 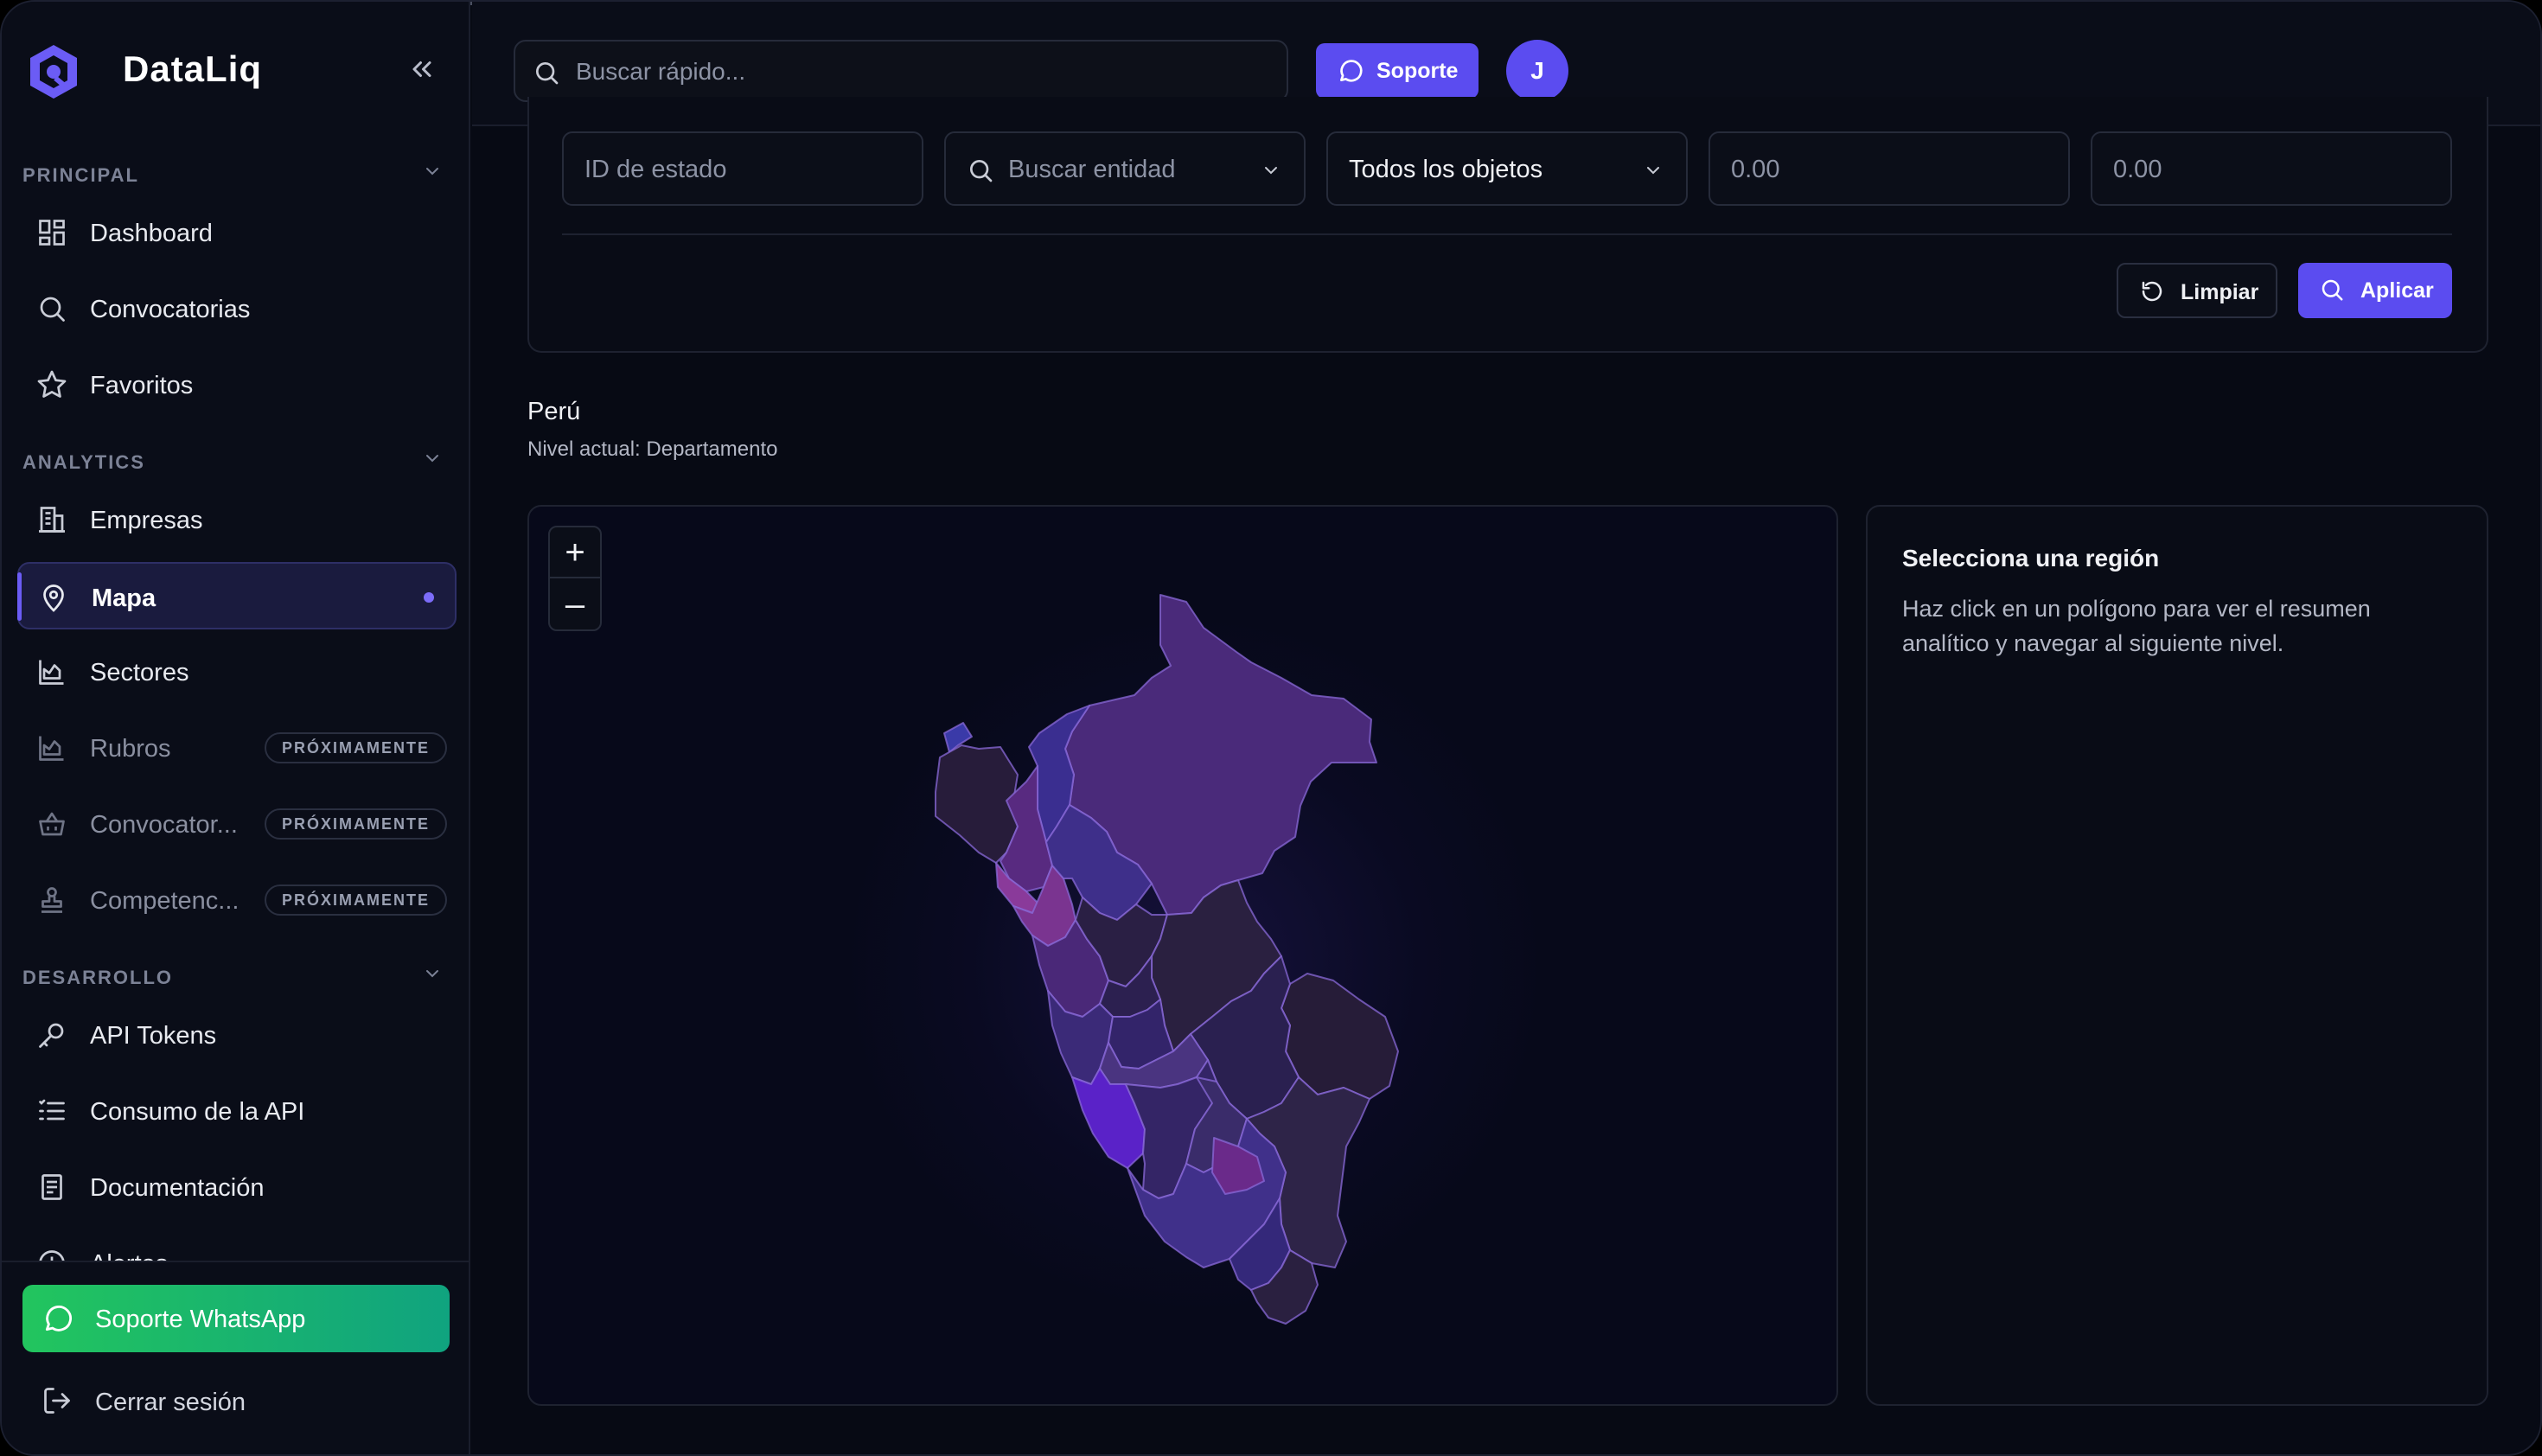 What do you see at coordinates (1889, 168) in the screenshot?
I see `min-amount-field: 0.00` at bounding box center [1889, 168].